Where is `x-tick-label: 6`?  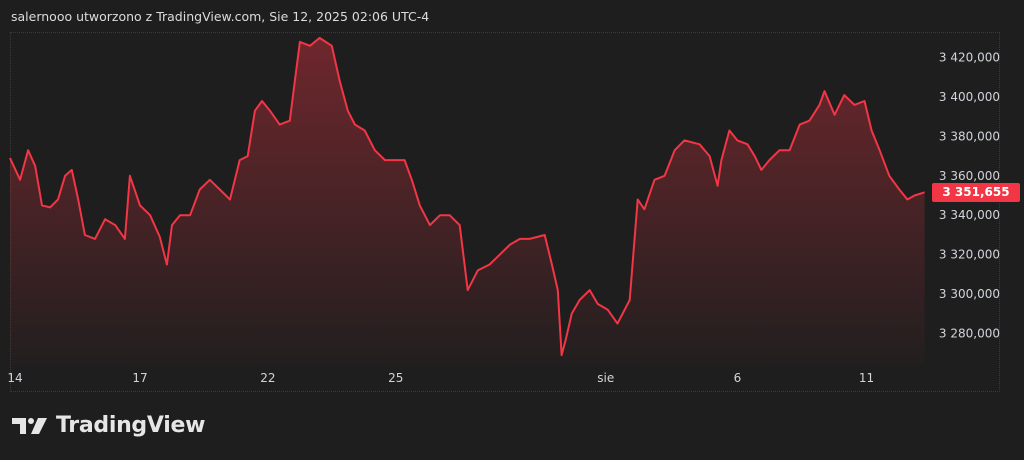 x-tick-label: 6 is located at coordinates (738, 378).